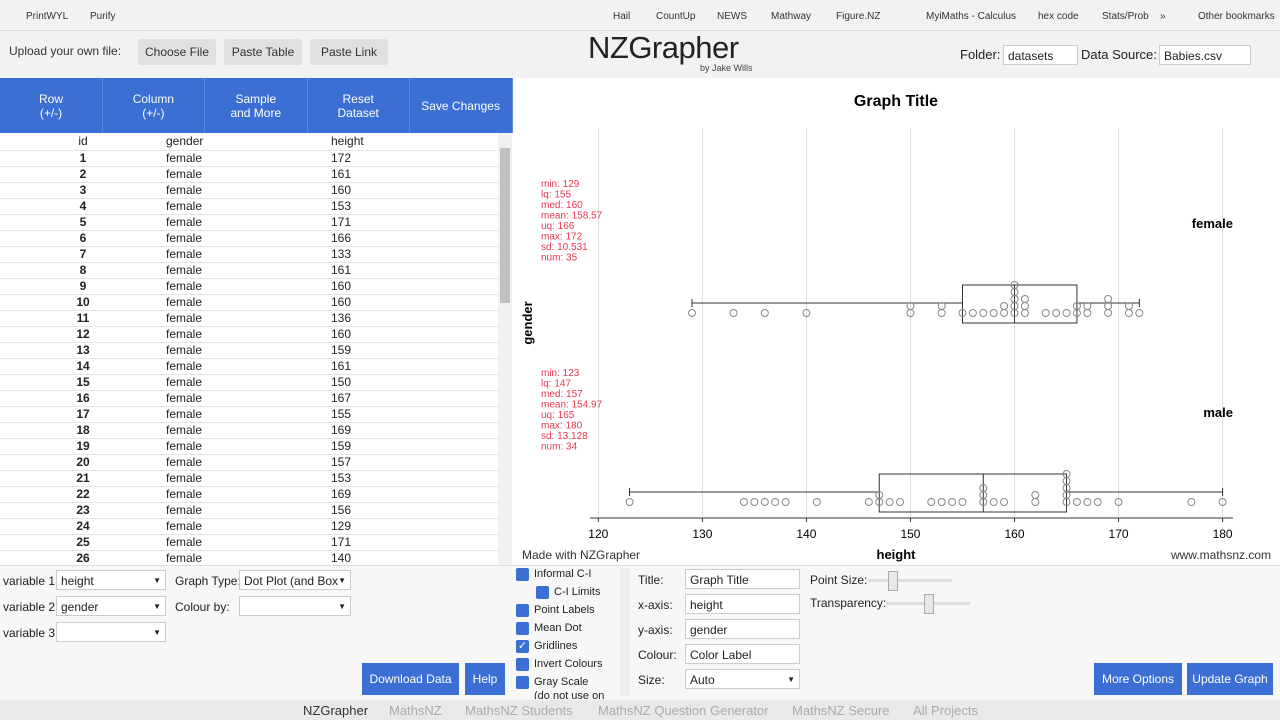 The height and width of the screenshot is (720, 1280). I want to click on colour-by-select: ▼, so click(295, 606).